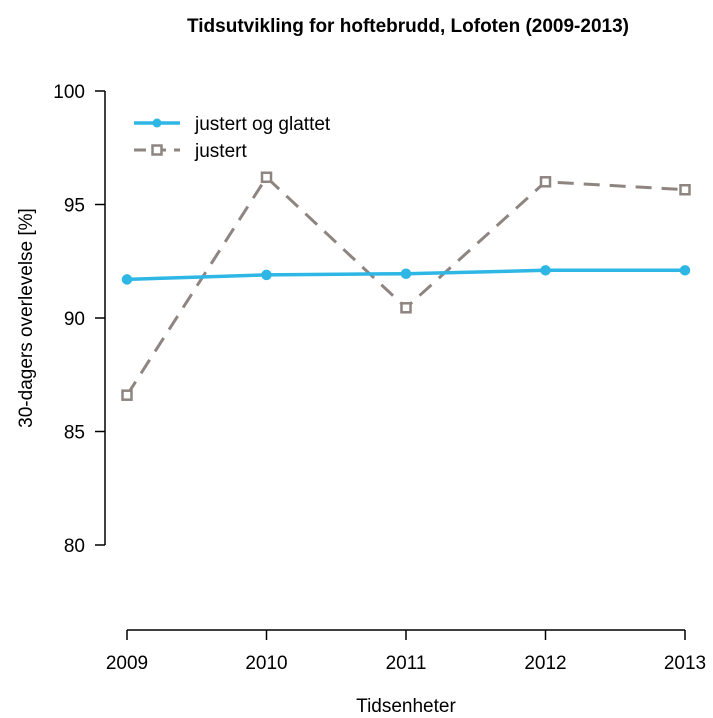 The width and height of the screenshot is (713, 718). I want to click on y-tick-label: 95, so click(74, 206).